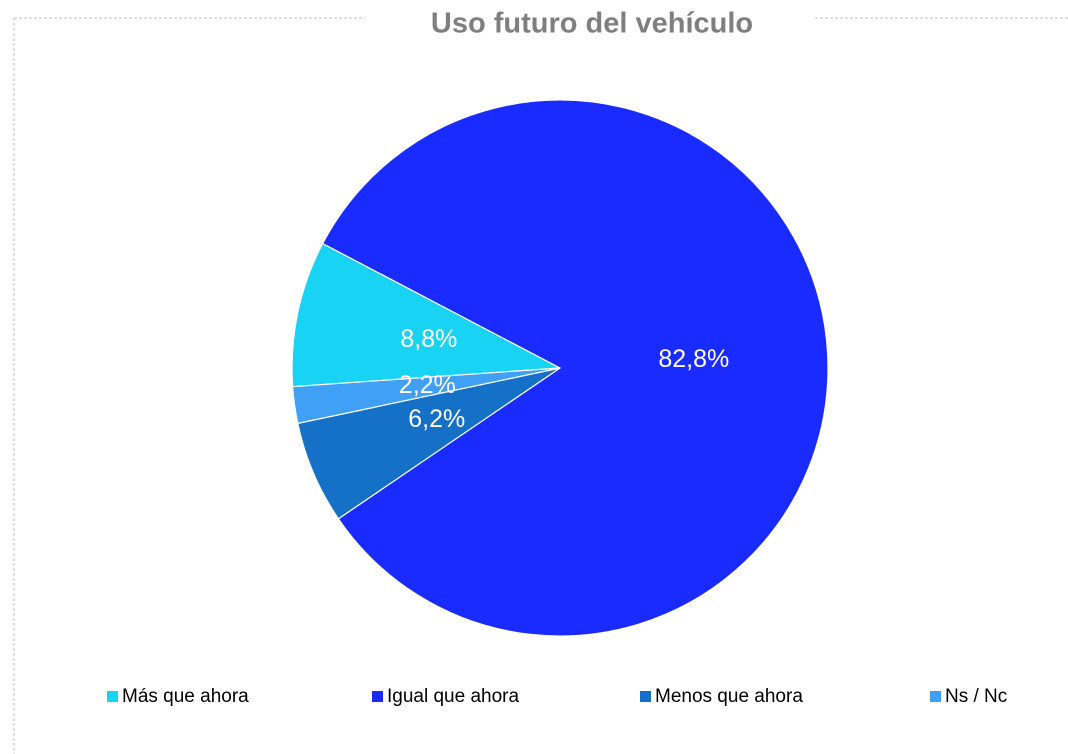  Describe the element at coordinates (427, 385) in the screenshot. I see `value-label: 2,2%` at that location.